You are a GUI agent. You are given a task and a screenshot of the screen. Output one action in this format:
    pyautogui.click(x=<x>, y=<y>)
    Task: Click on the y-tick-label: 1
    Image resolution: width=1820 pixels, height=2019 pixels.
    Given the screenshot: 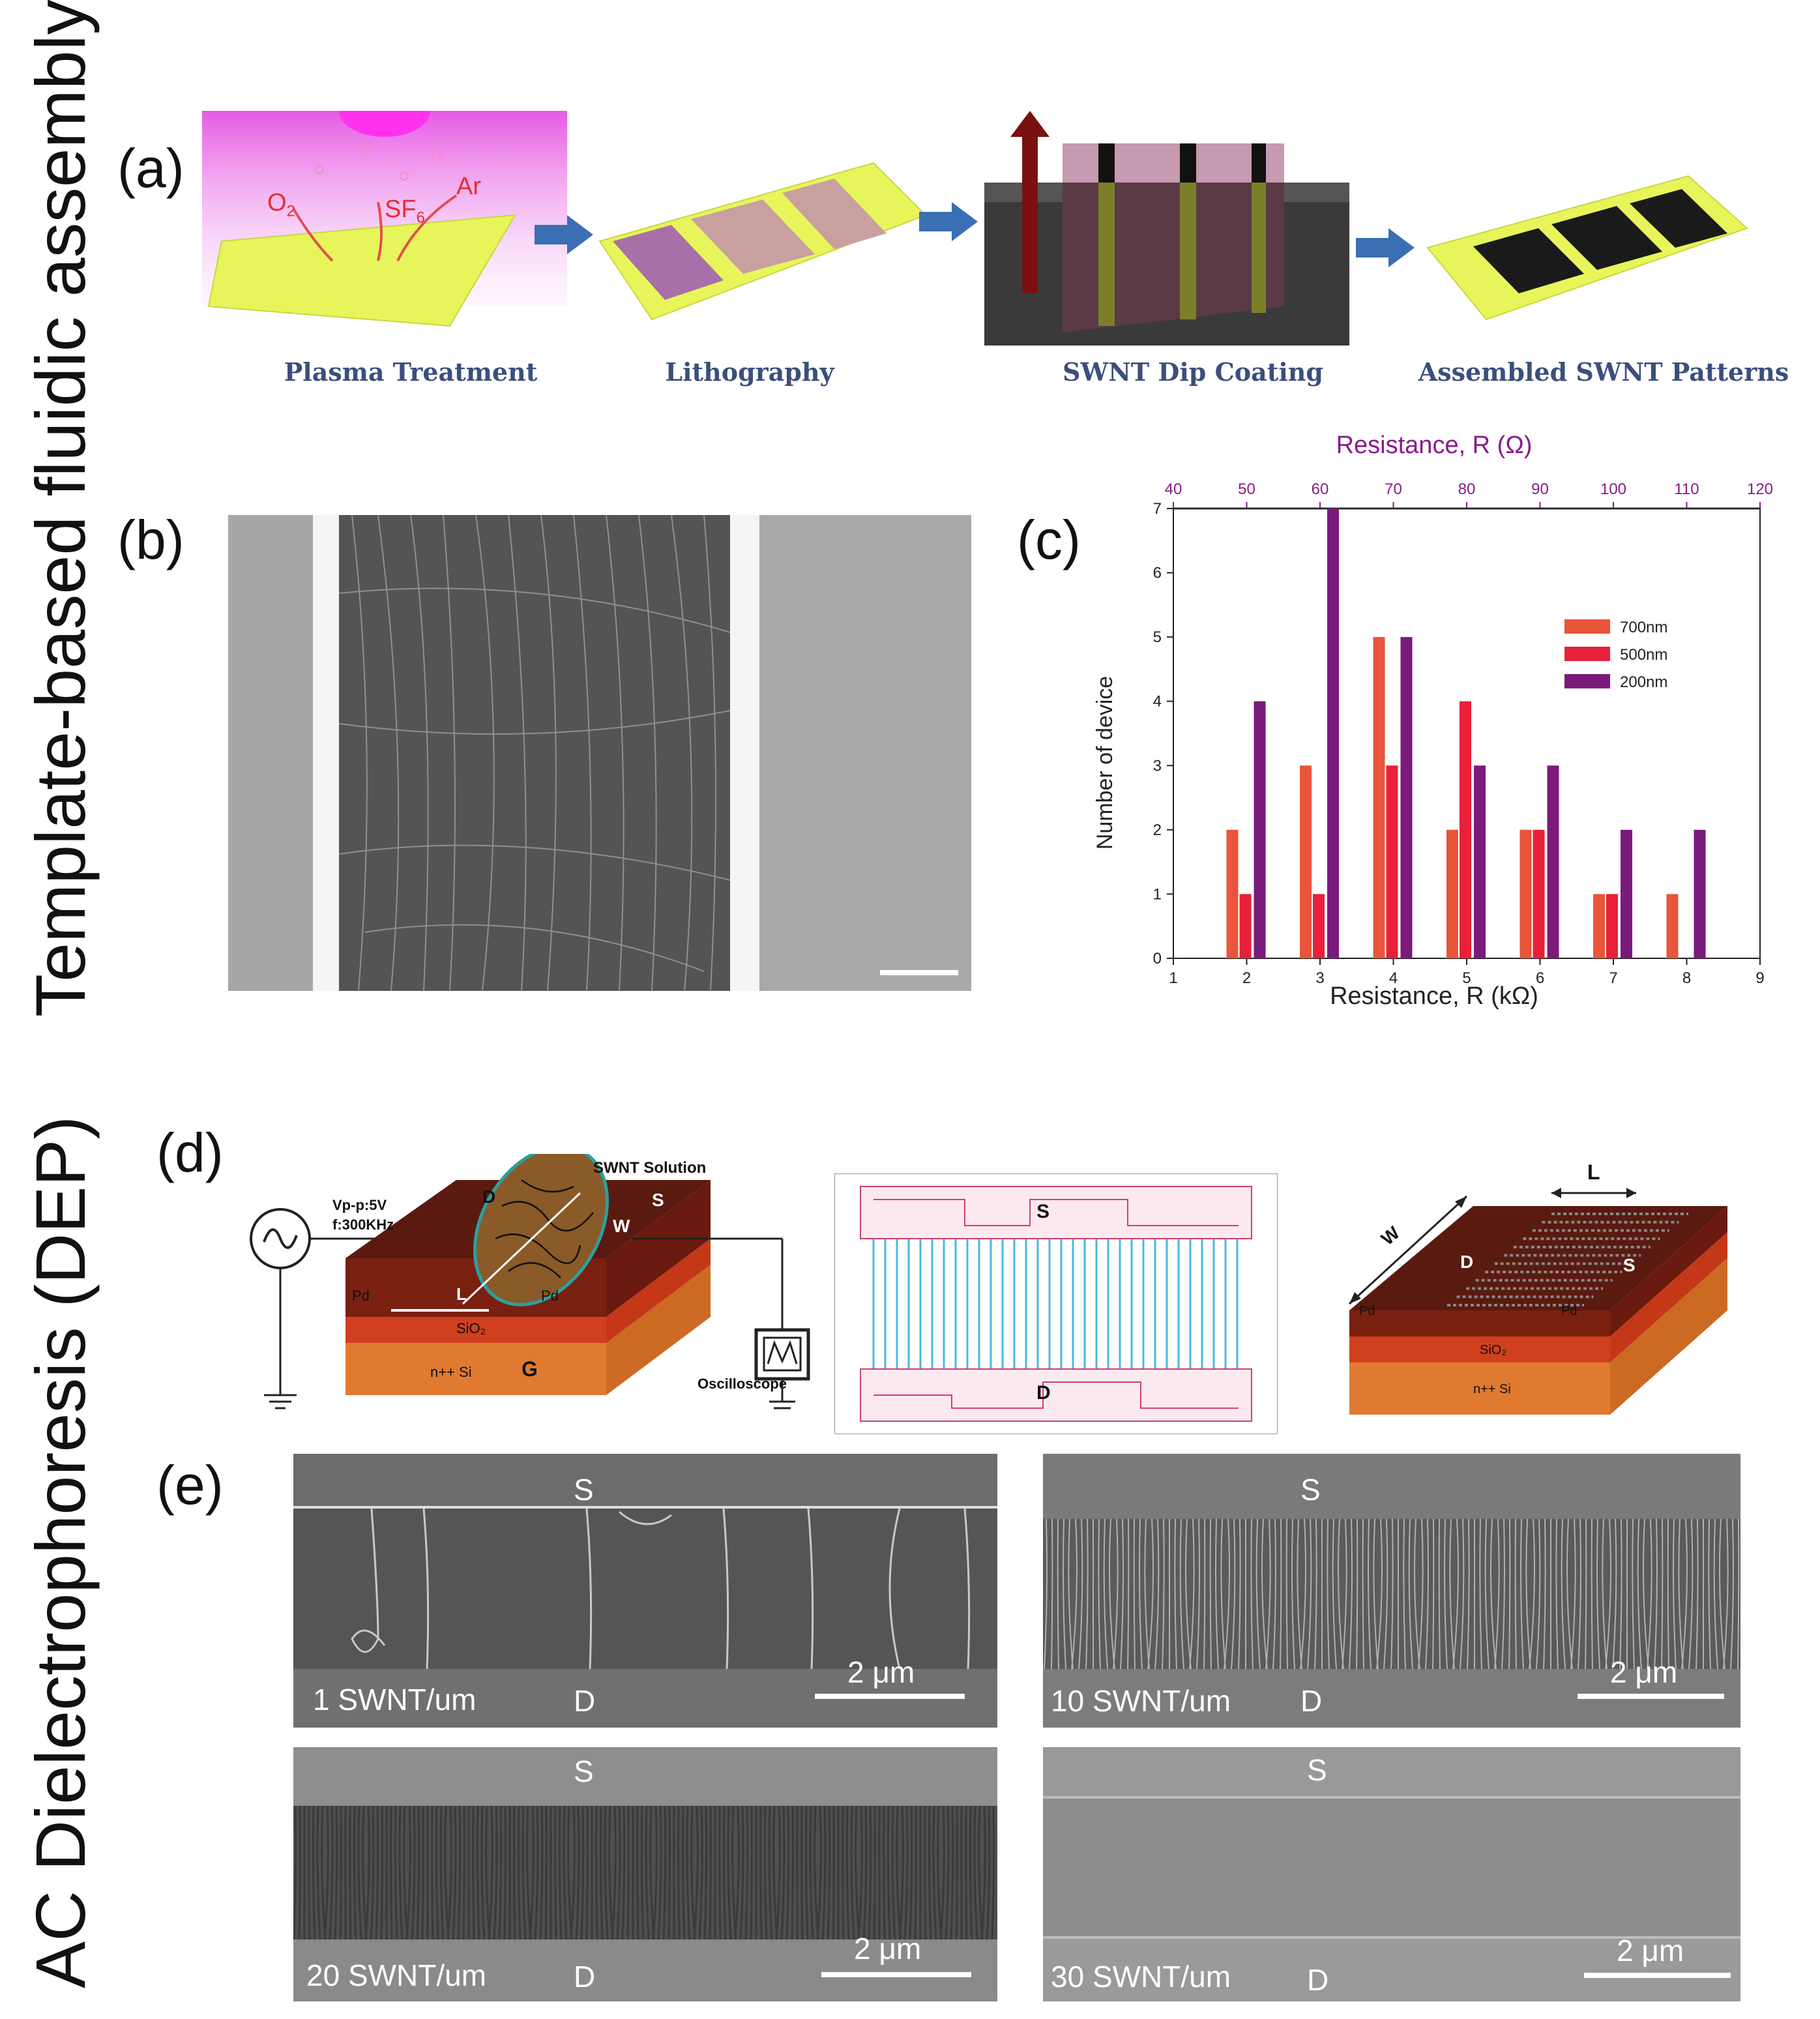 What is the action you would take?
    pyautogui.click(x=1157, y=894)
    